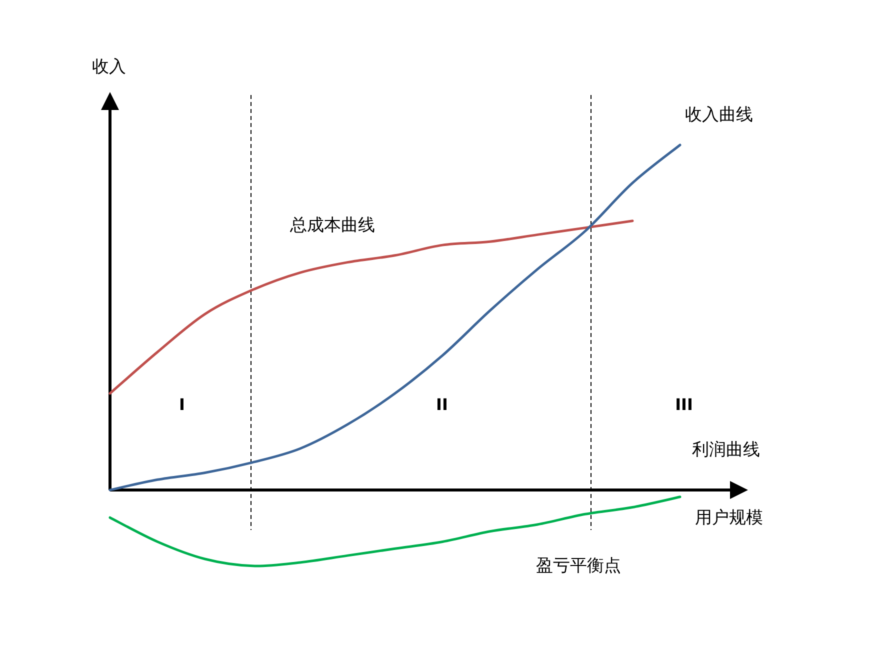 This screenshot has height=653, width=870. Describe the element at coordinates (684, 404) in the screenshot. I see `annotation: III` at that location.